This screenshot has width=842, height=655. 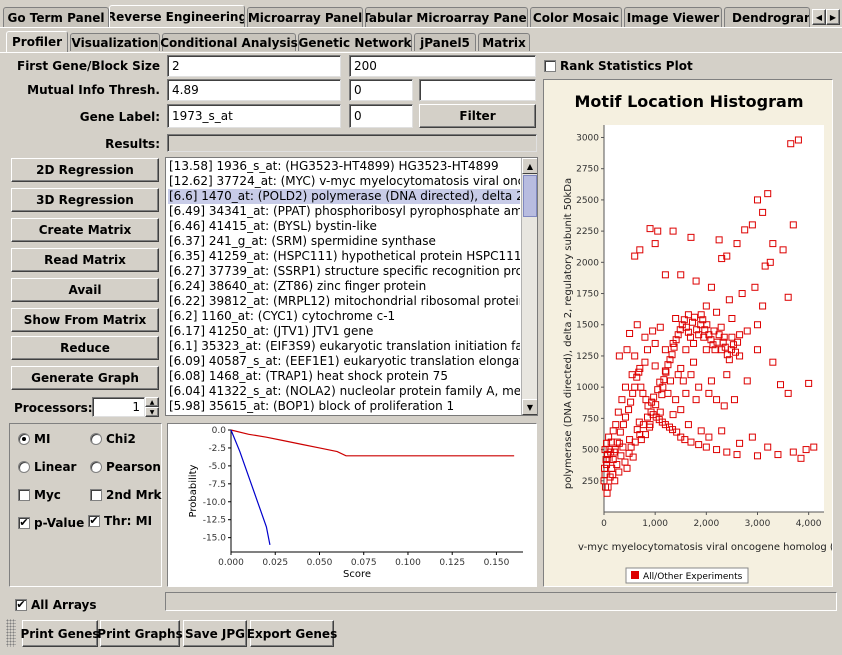 I want to click on results-list-item: [6.2] 1160_at: (CYC1) cytochrome c-1, so click(x=282, y=316).